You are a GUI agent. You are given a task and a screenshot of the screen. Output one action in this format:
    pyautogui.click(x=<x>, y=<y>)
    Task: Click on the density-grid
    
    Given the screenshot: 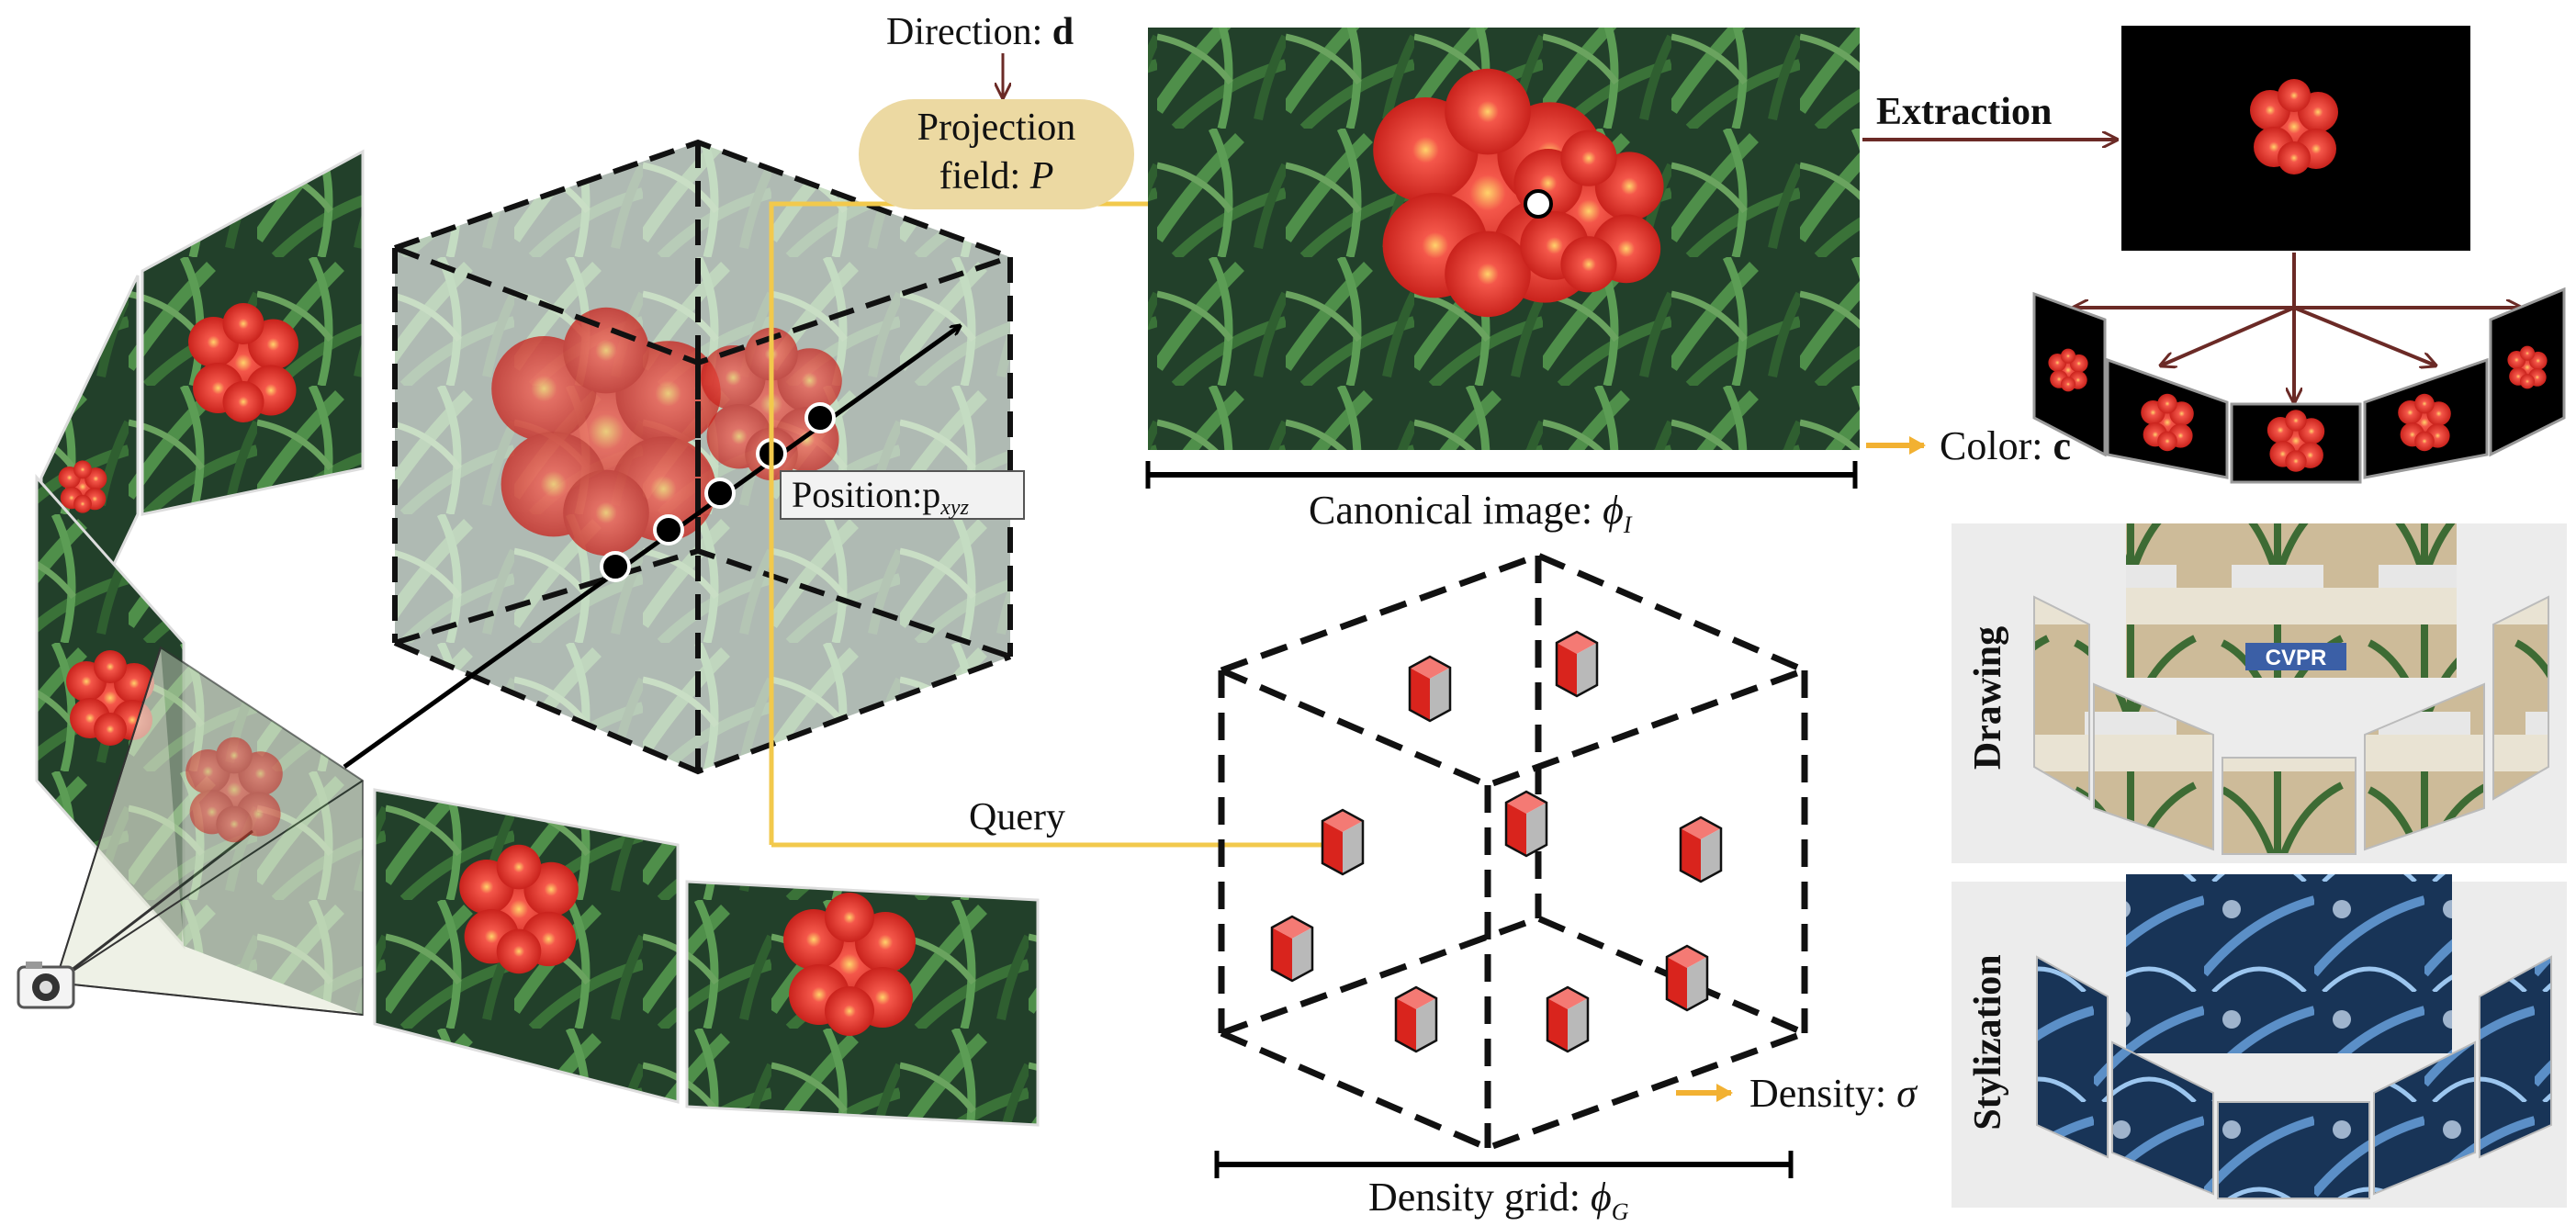 What is the action you would take?
    pyautogui.click(x=1513, y=852)
    